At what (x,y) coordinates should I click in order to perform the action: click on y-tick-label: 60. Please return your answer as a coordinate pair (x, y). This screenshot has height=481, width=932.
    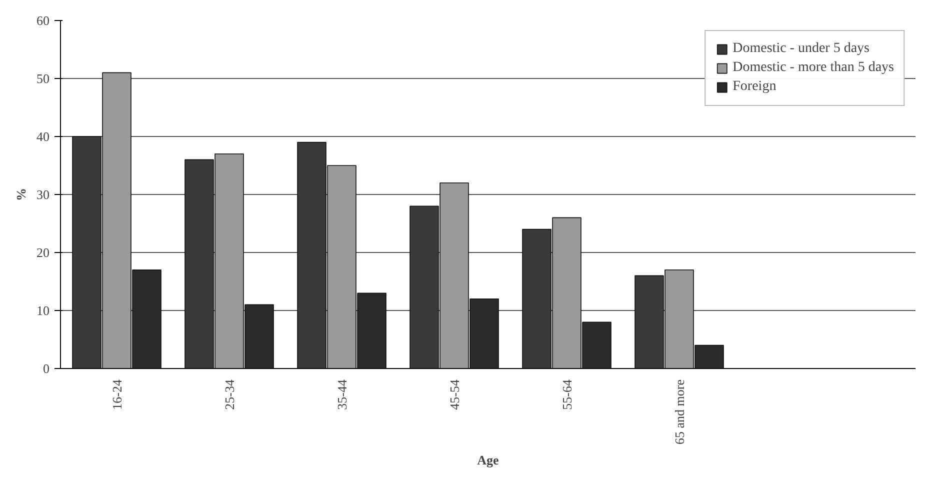
    Looking at the image, I should click on (43, 20).